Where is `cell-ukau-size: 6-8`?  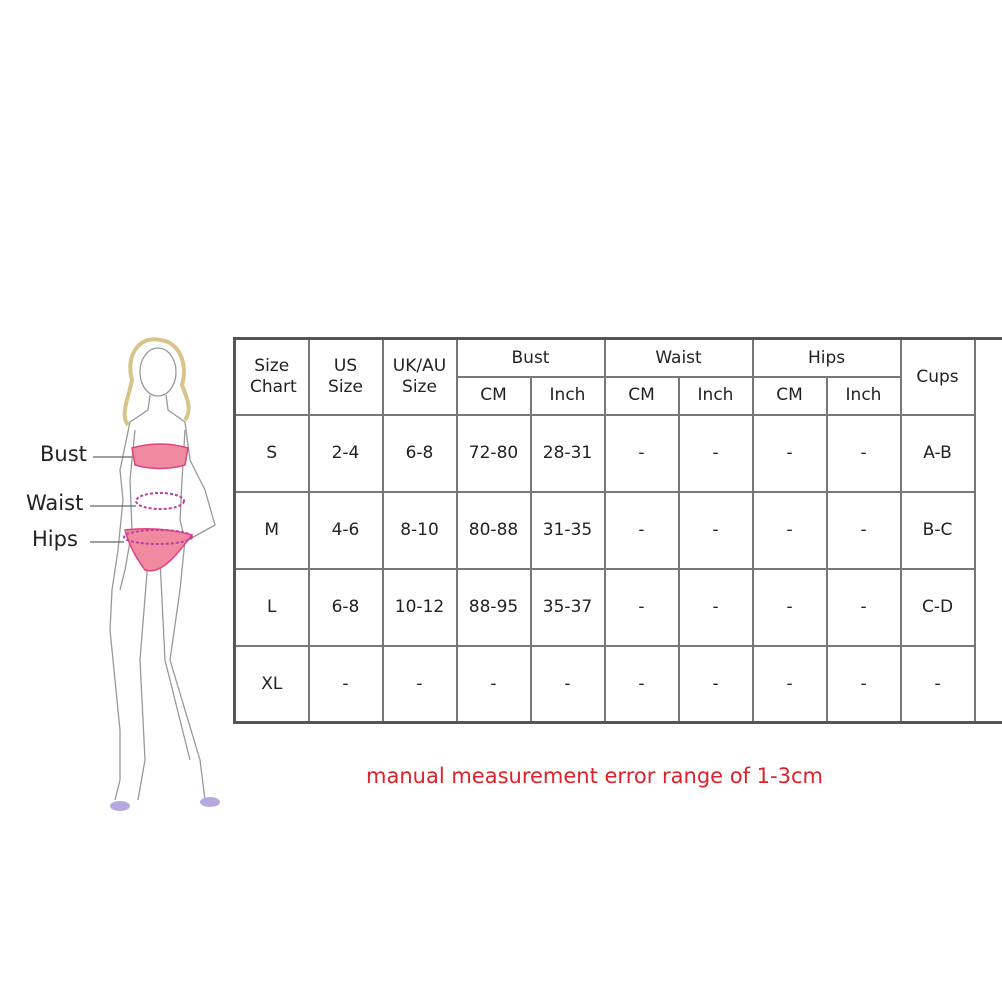
cell-ukau-size: 6-8 is located at coordinates (419, 453).